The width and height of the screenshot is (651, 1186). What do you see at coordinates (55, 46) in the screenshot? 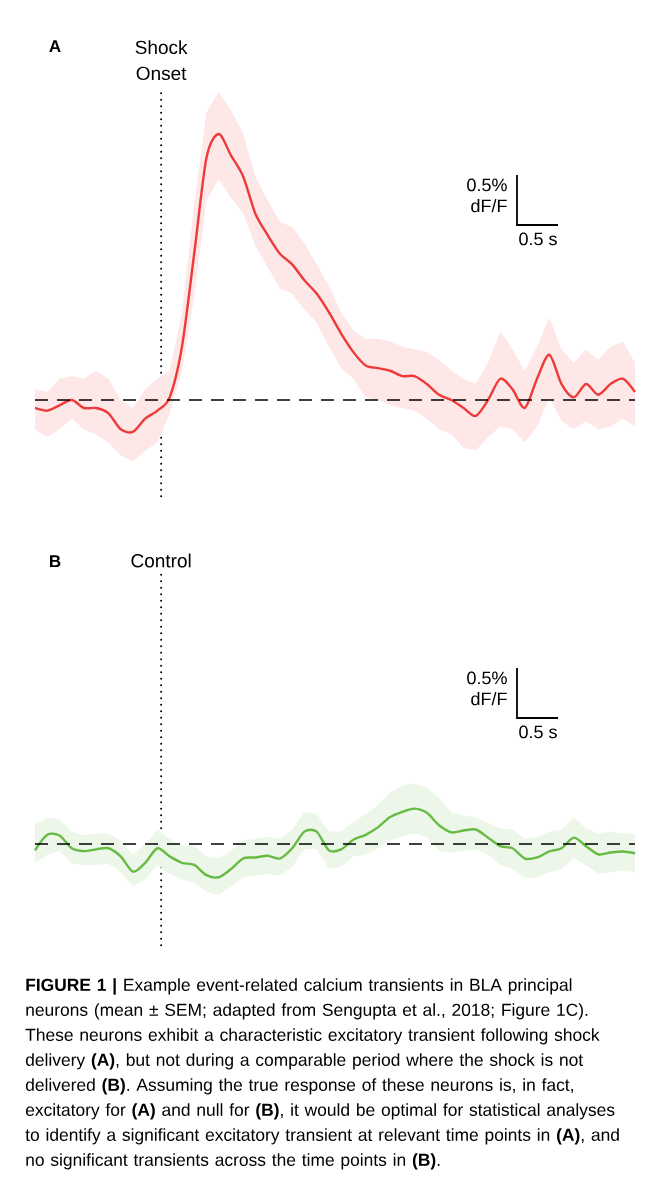
I see `chart-title: A` at bounding box center [55, 46].